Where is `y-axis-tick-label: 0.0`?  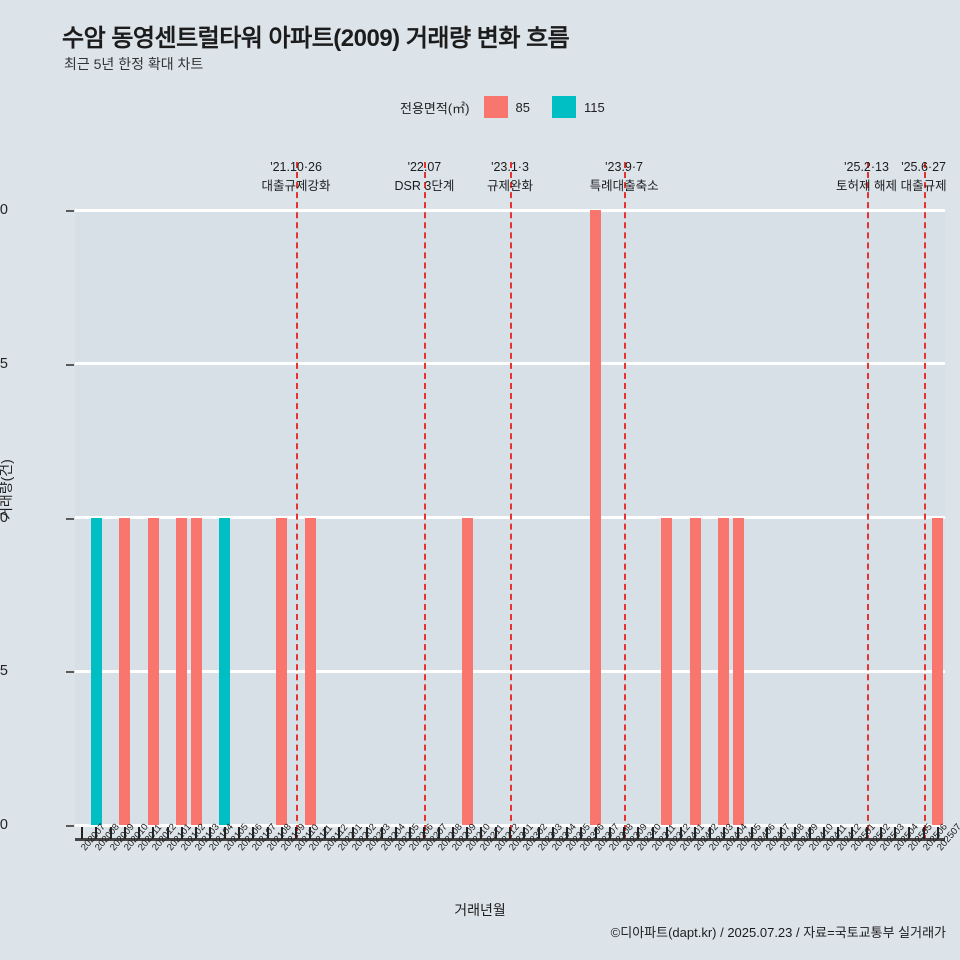 y-axis-tick-label: 0.0 is located at coordinates (4, 825).